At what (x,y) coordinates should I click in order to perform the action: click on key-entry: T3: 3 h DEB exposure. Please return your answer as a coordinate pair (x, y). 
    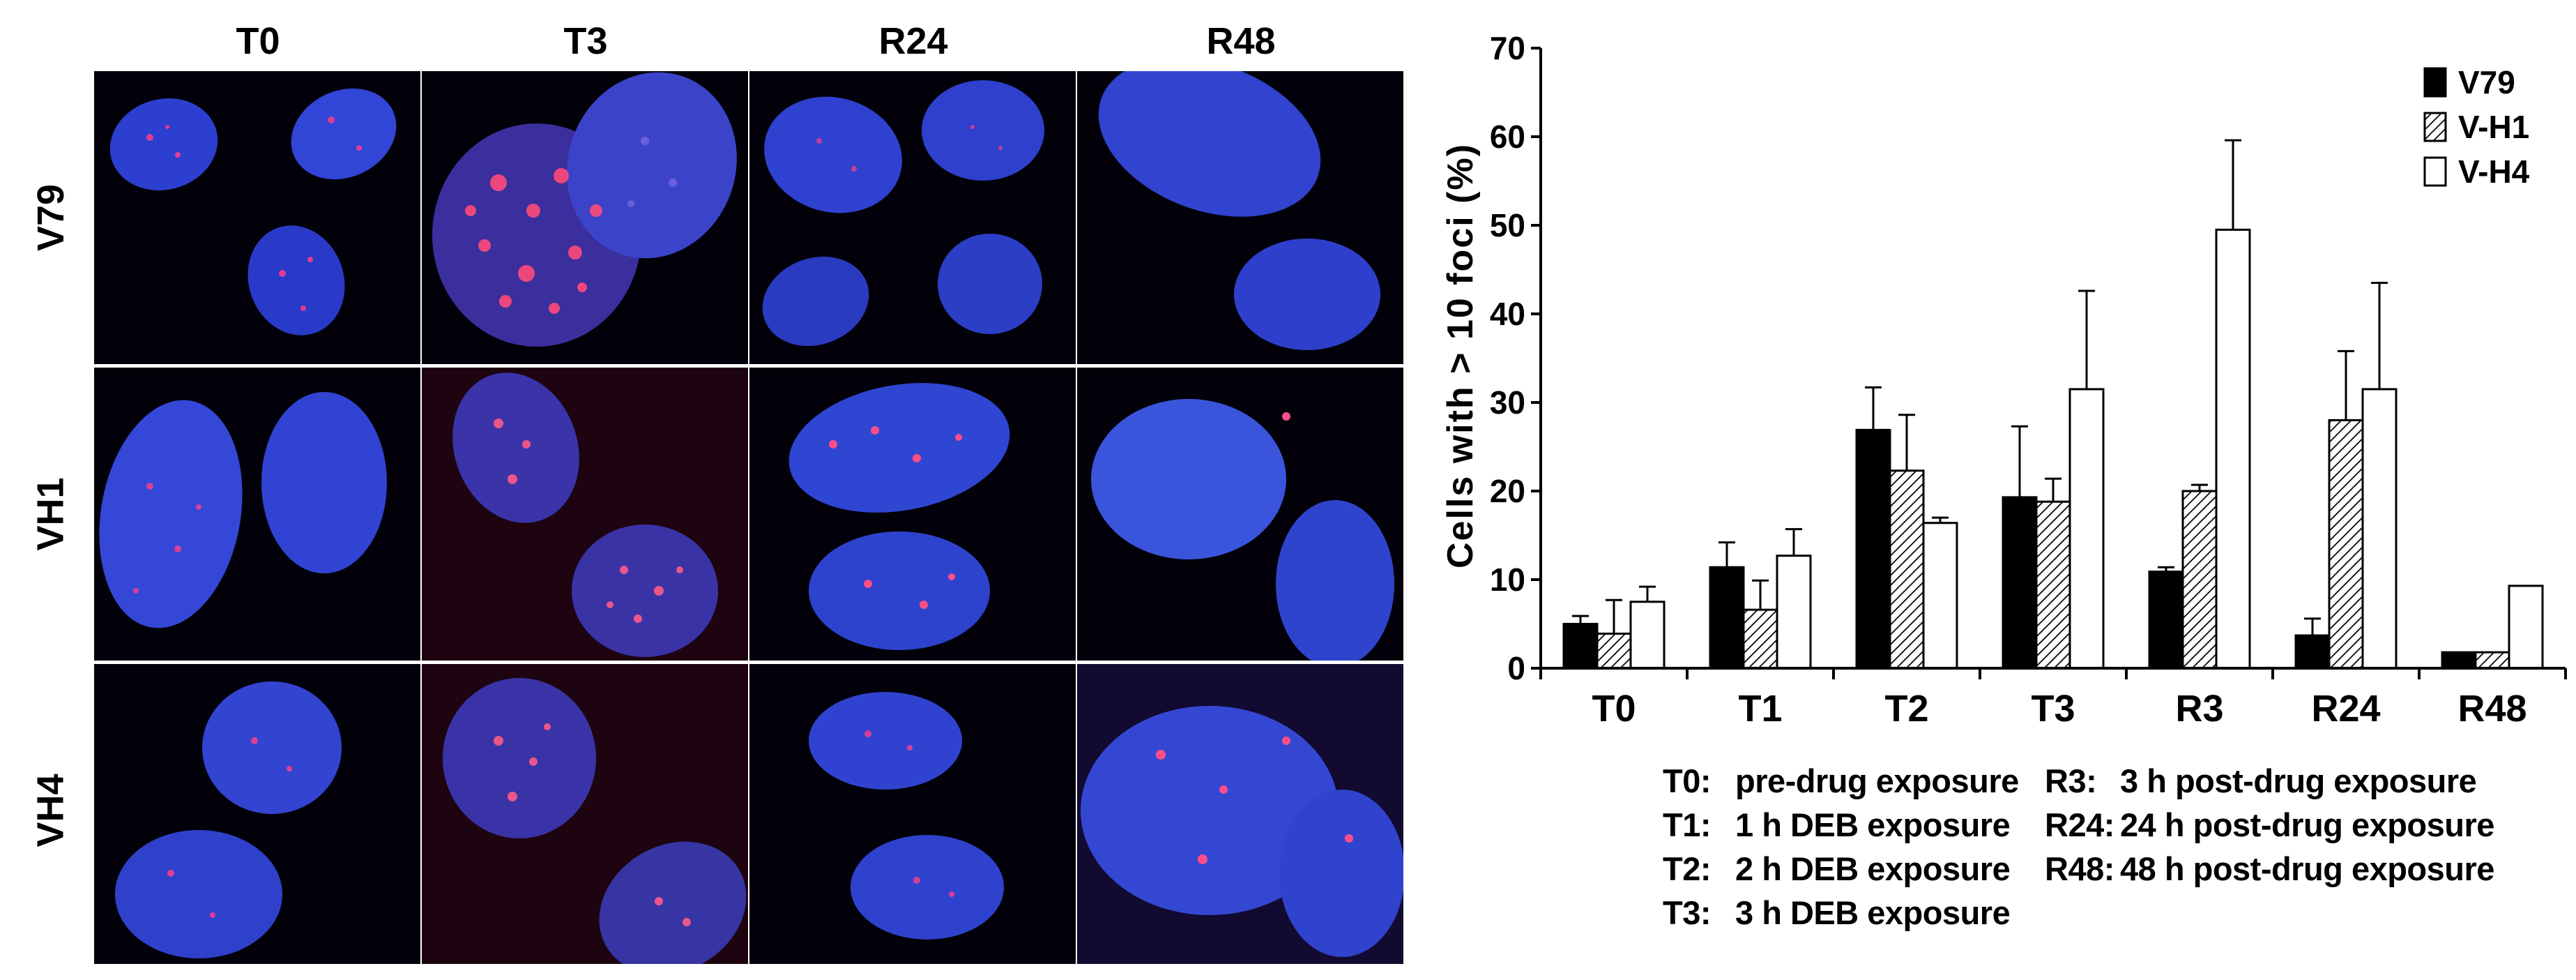
    Looking at the image, I should click on (1837, 913).